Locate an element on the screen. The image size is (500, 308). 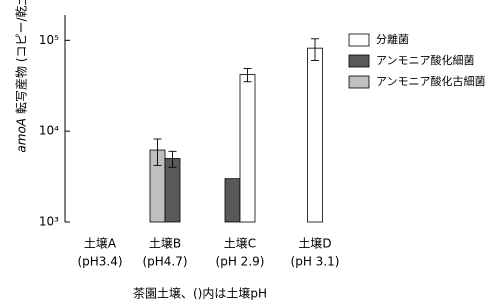
y-axis-title: amoA 転写産物 (コピー/乾土) is located at coordinates (21, 76).